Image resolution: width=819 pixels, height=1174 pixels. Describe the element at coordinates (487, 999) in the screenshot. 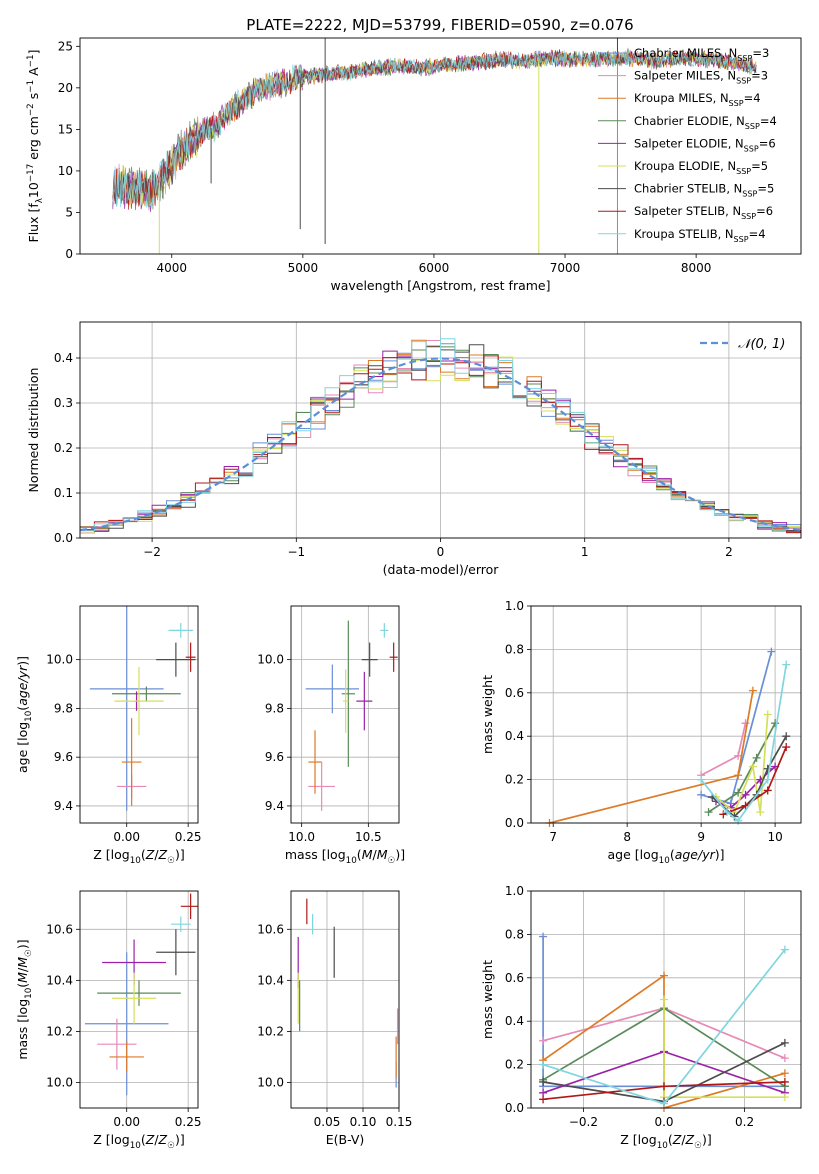

I see `y-axis-label: mass weight` at that location.